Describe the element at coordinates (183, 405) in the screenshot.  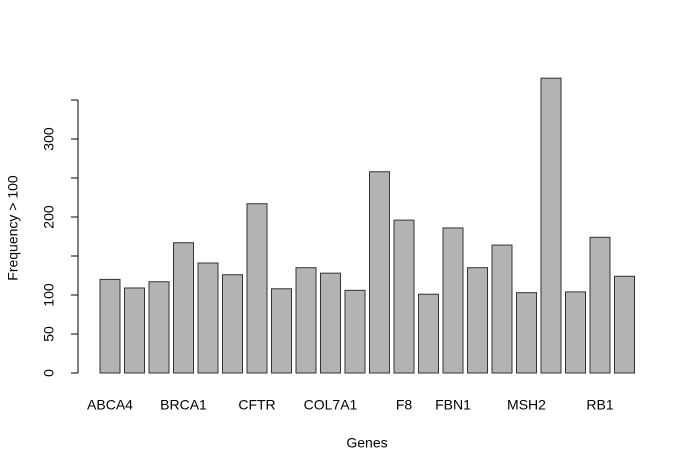
I see `x-tick-label: BRCA1` at that location.